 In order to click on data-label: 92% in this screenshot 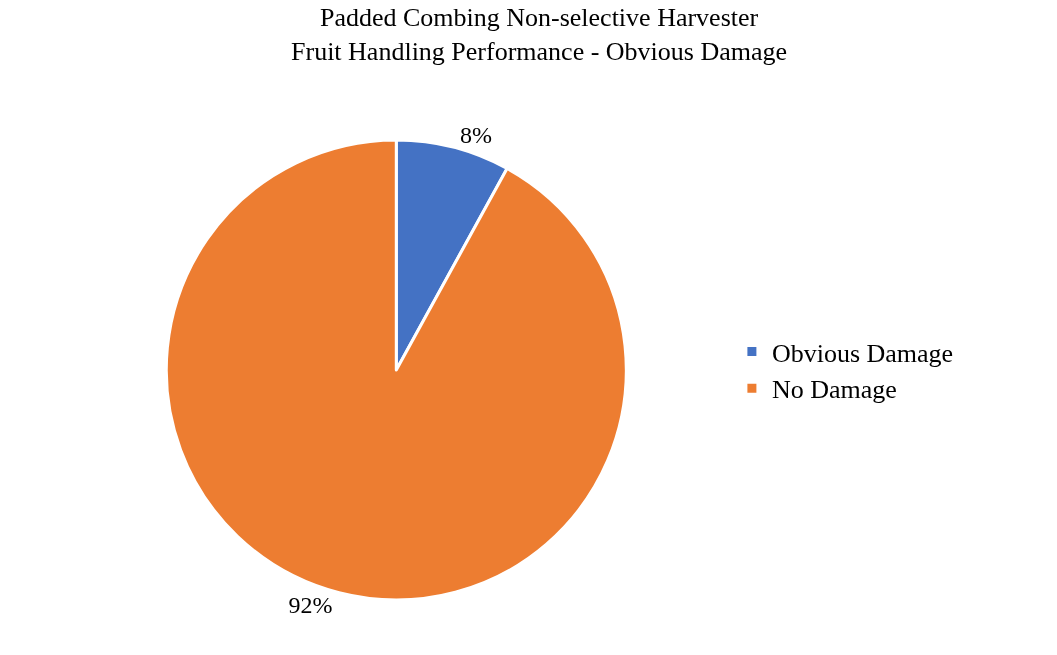, I will do `click(310, 604)`.